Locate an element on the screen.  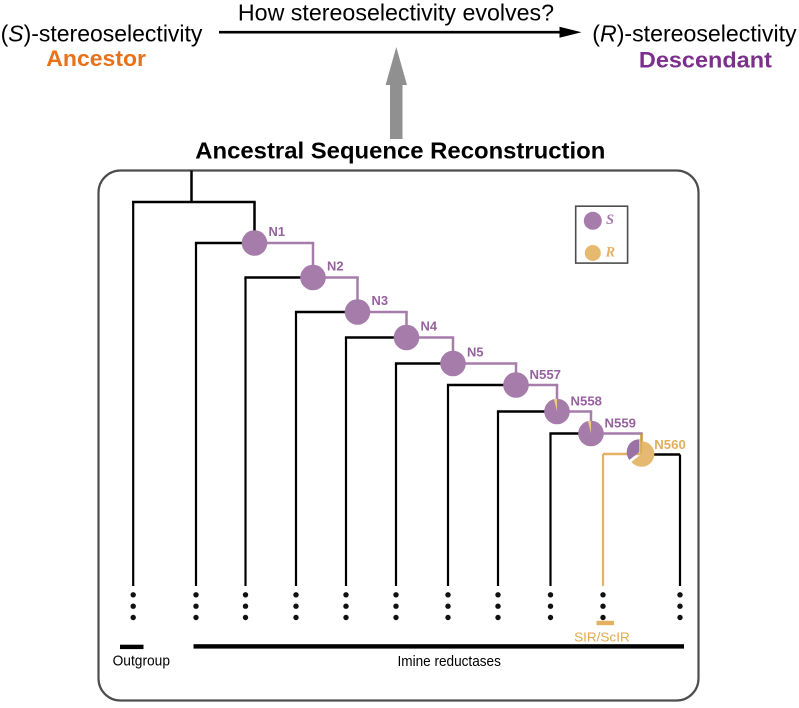
svg-text: N4 is located at coordinates (429, 327).